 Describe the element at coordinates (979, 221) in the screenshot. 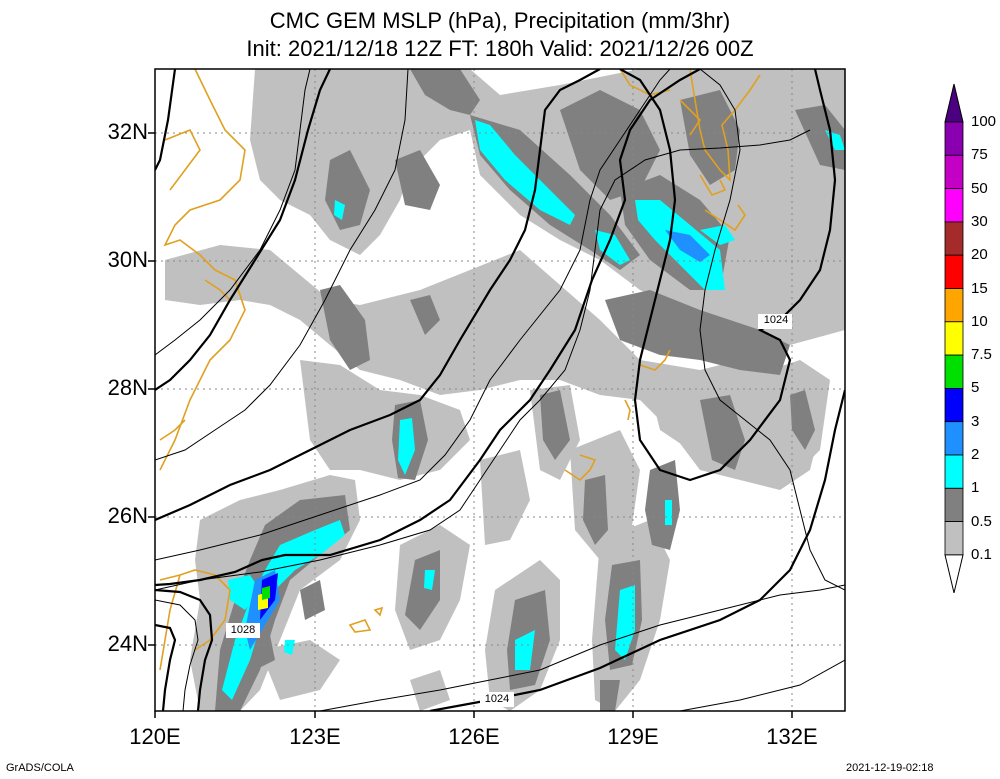

I see `colorbar-label: 30` at that location.